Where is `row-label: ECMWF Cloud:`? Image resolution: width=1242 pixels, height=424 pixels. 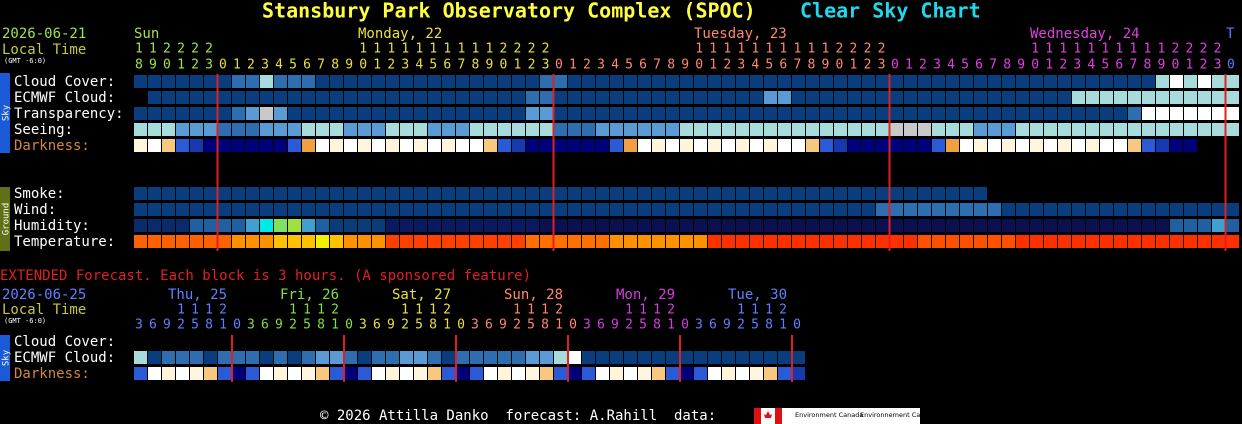
row-label: ECMWF Cloud: is located at coordinates (64, 98).